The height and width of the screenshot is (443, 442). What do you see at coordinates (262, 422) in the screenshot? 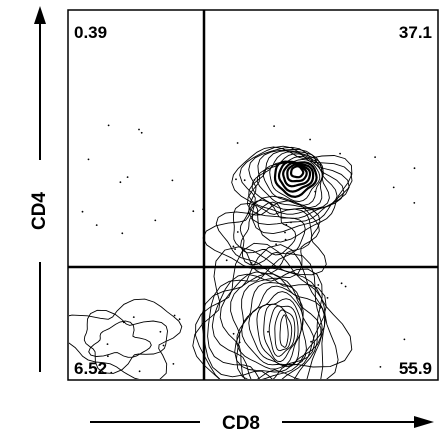
I see `x-axis-arrow` at bounding box center [262, 422].